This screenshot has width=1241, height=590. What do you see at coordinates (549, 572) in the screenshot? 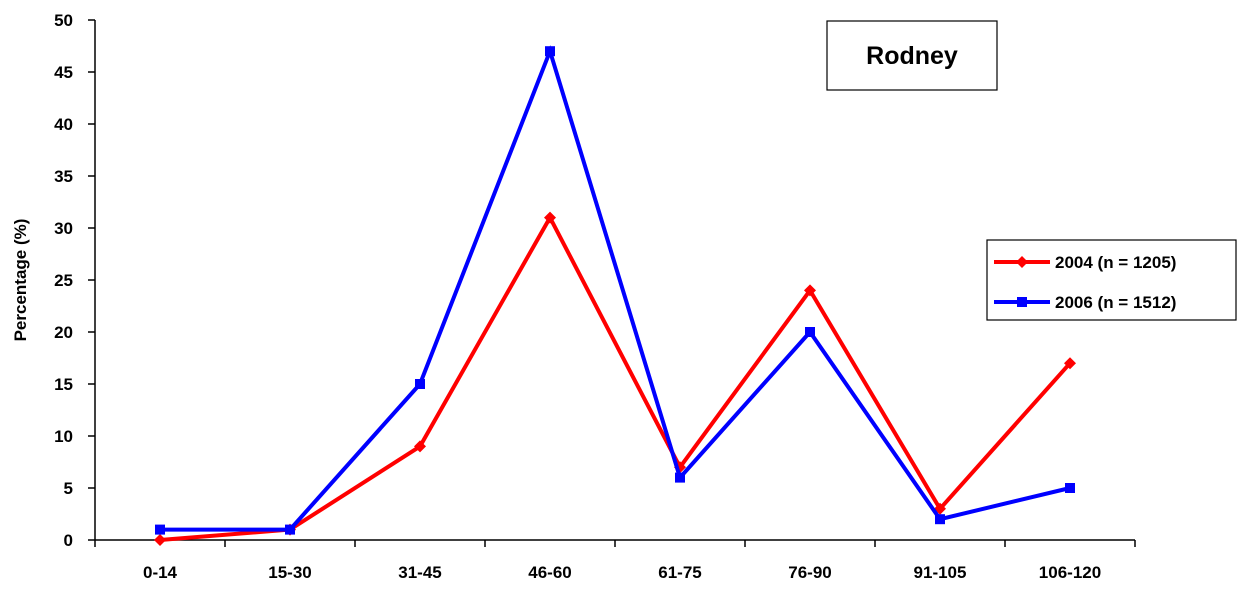
I see `x-tick-label: 46-60` at bounding box center [549, 572].